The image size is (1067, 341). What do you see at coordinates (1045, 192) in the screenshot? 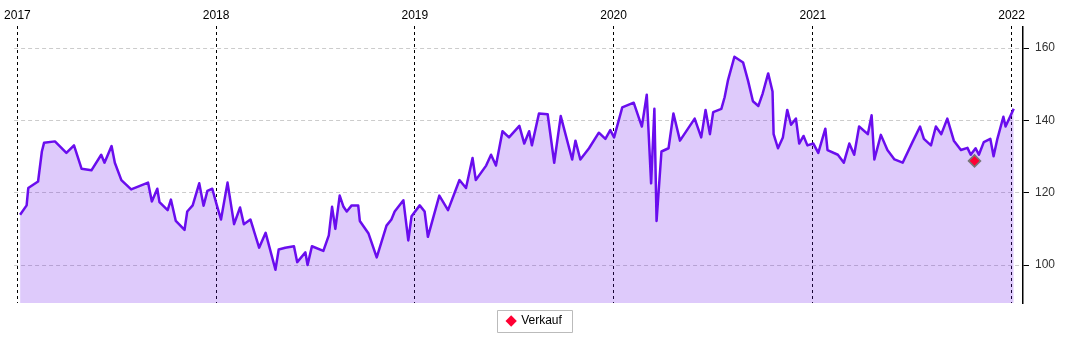
I see `y-tick-label: 120` at bounding box center [1045, 192].